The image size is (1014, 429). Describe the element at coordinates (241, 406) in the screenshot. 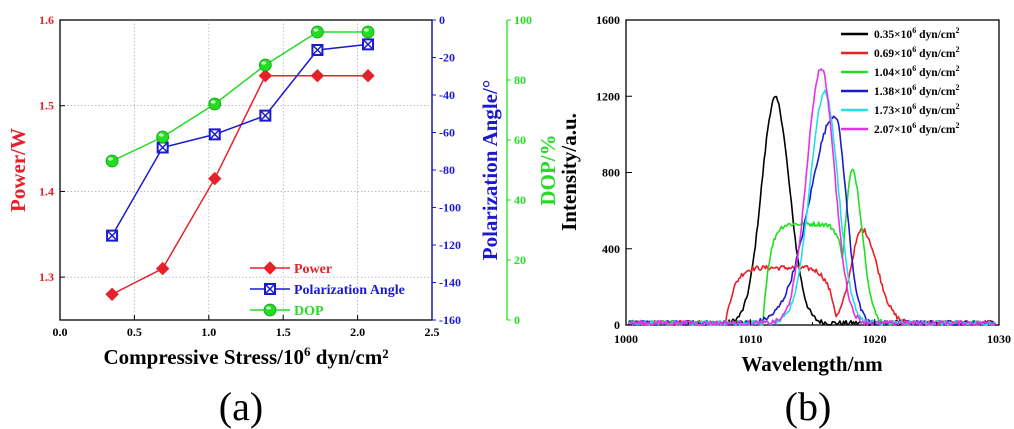

I see `panel-a-label: (a)` at that location.